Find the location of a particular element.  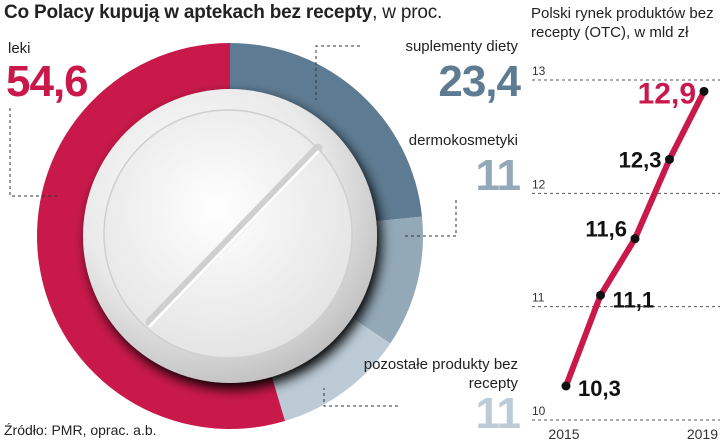

point-2018 is located at coordinates (669, 159).